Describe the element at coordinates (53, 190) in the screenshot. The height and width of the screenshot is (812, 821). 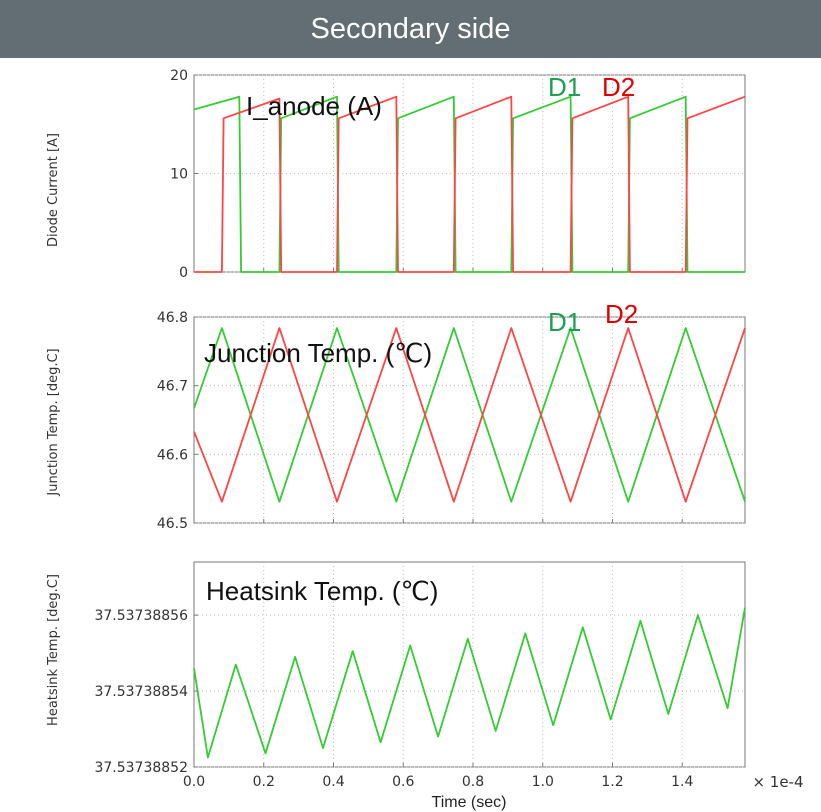
I see `panel1-ylabel: Diode Current [A]` at that location.